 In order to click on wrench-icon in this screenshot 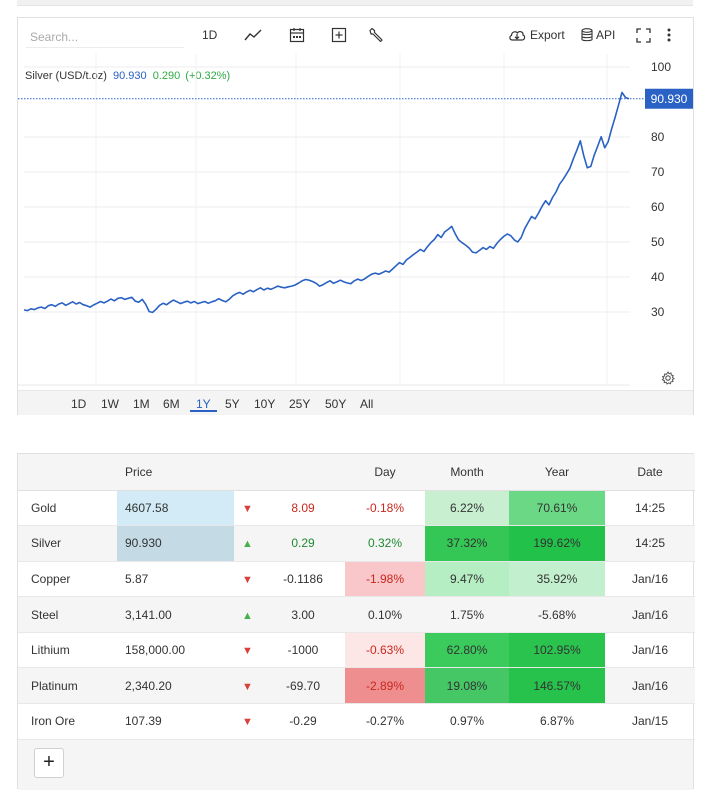, I will do `click(376, 35)`.